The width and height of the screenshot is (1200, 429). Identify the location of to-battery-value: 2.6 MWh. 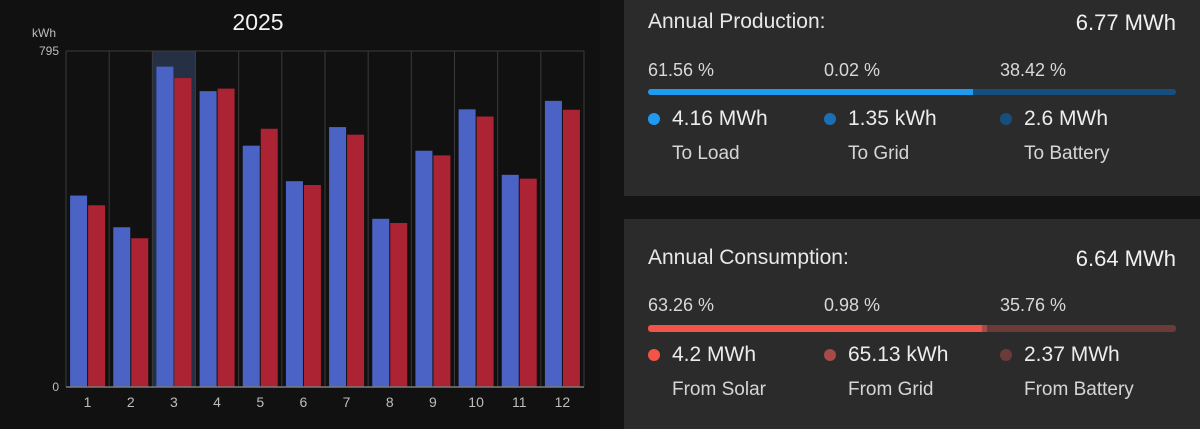
(1066, 118).